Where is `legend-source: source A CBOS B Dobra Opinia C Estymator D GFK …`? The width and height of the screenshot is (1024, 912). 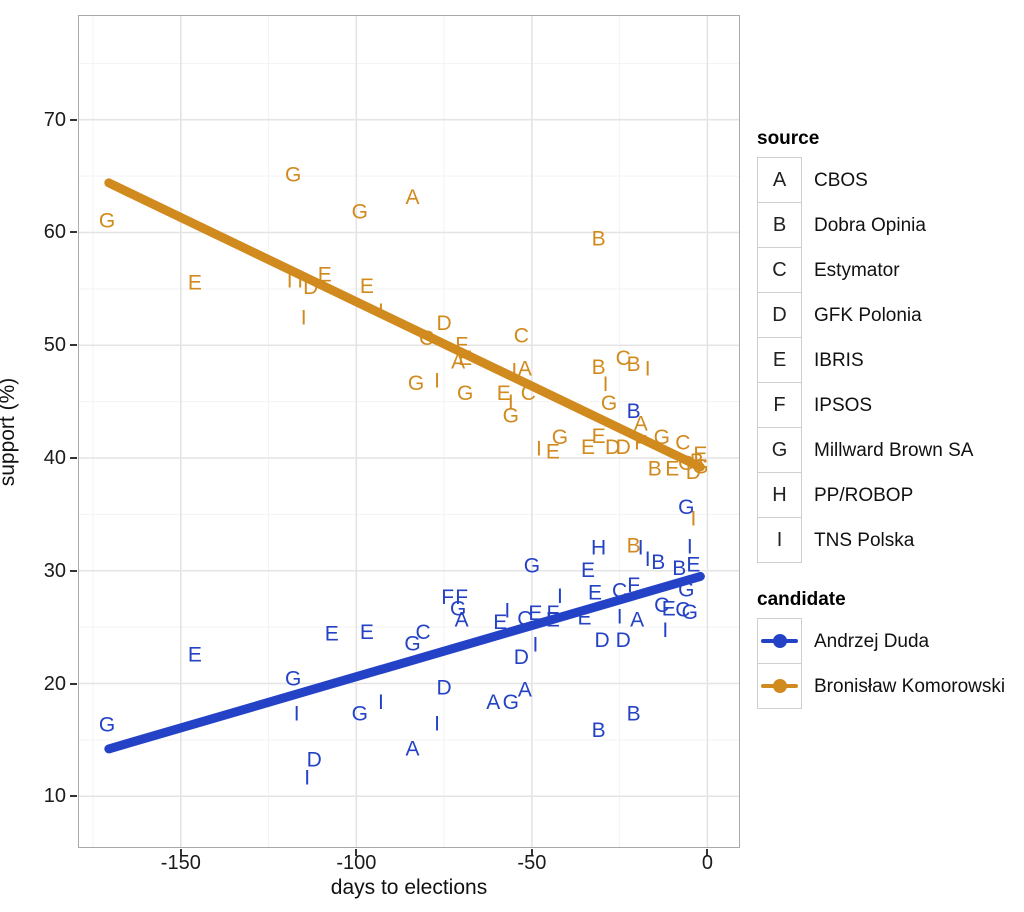 legend-source: source A CBOS B Dobra Opinia C Estymator D GFK … is located at coordinates (887, 345).